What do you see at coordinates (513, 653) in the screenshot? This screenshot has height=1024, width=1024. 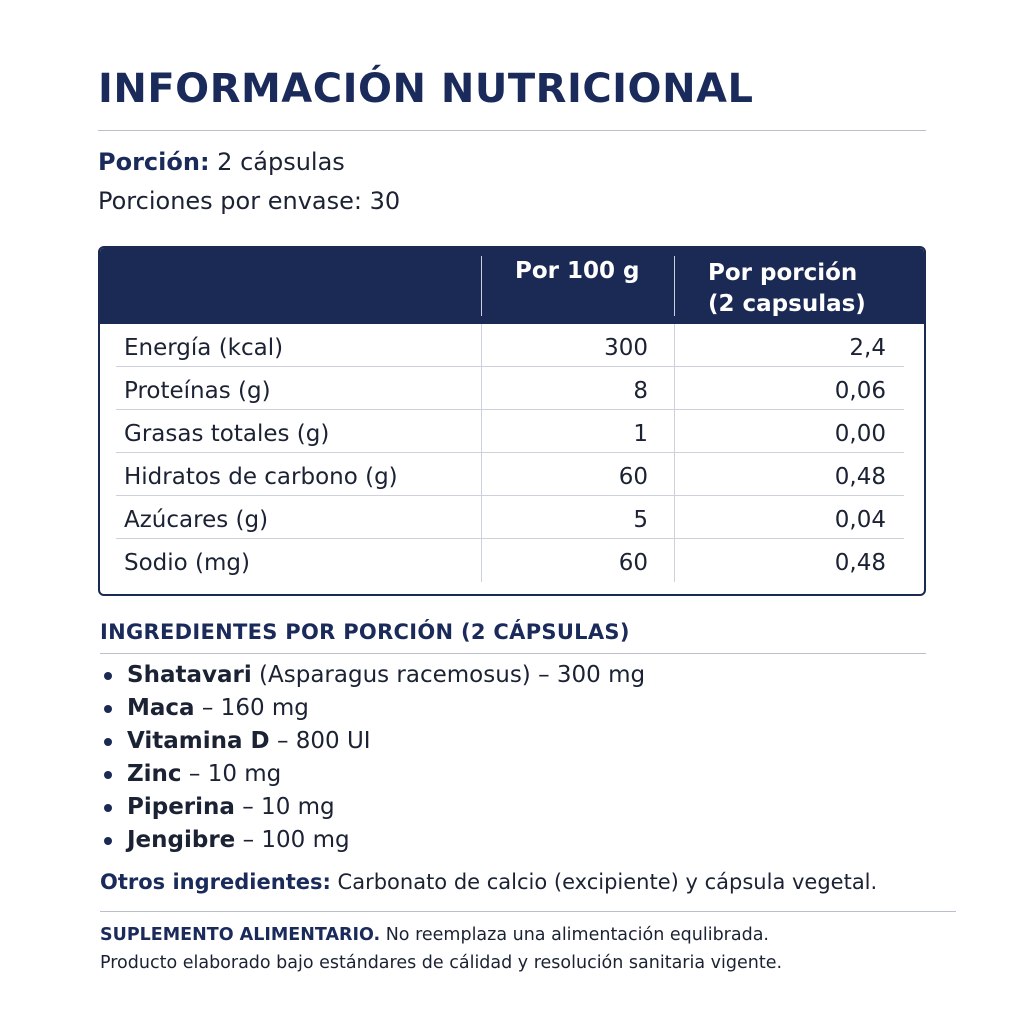 I see `ingredients-divider` at bounding box center [513, 653].